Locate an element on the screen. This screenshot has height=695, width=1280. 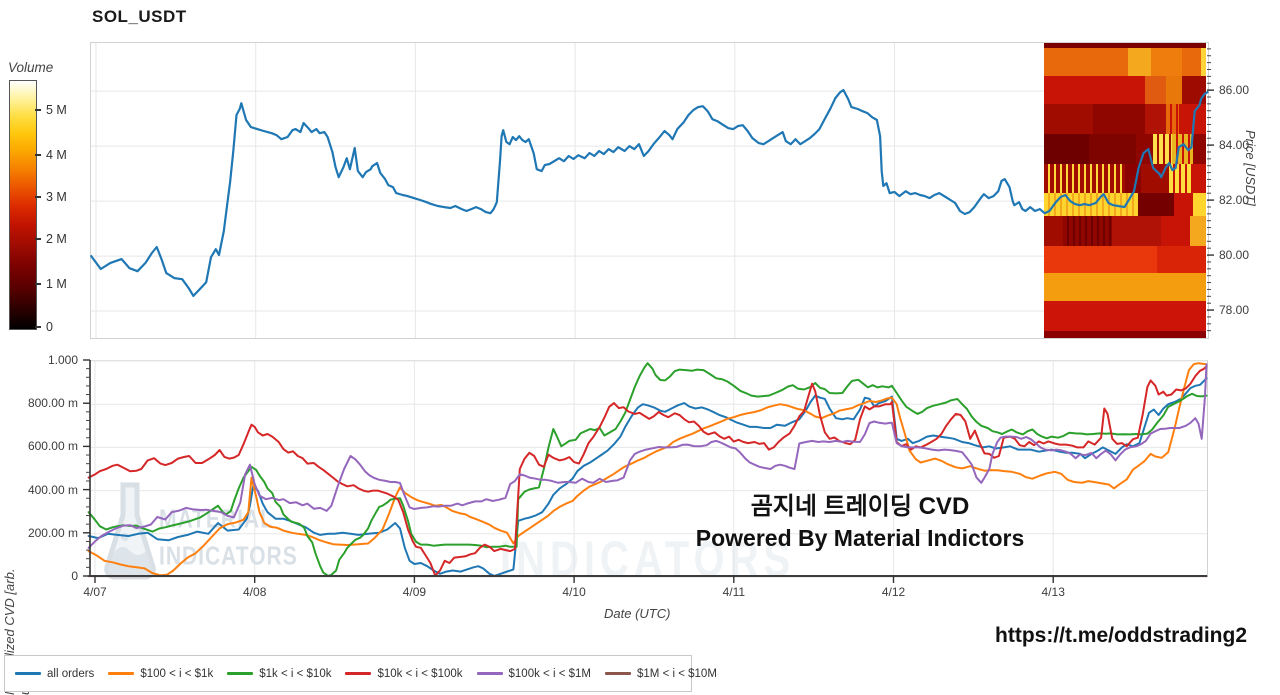
cvd-tick-label: 200.00 m is located at coordinates (52, 532).